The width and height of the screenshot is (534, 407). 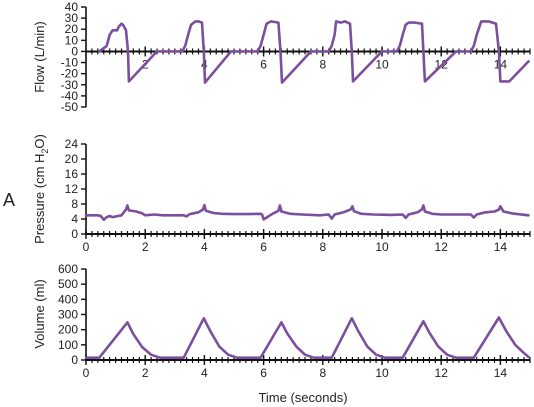 I want to click on pressure-x-tick-label: 12, so click(x=442, y=247).